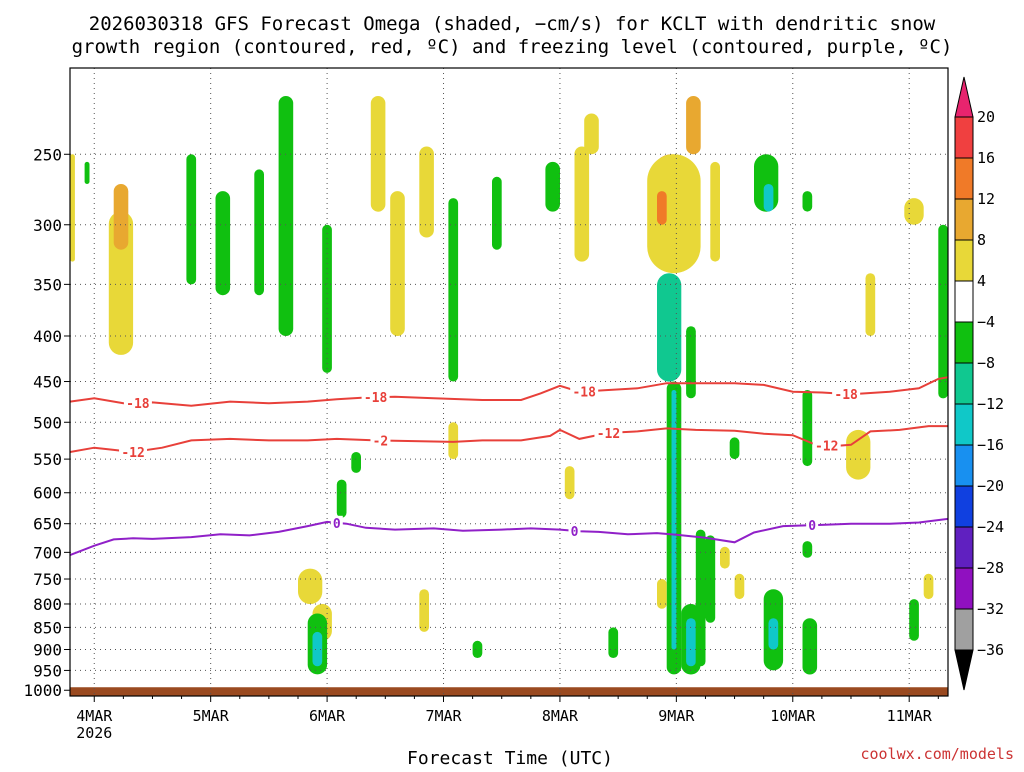  Describe the element at coordinates (826, 447) in the screenshot. I see `contour-label-1-3: -12` at that location.